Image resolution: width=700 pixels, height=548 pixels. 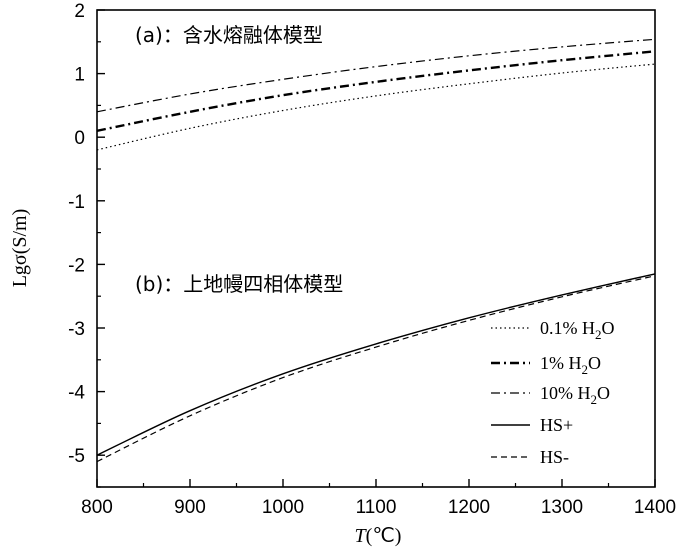 I want to click on y-tick-label: 1, so click(x=79, y=75).